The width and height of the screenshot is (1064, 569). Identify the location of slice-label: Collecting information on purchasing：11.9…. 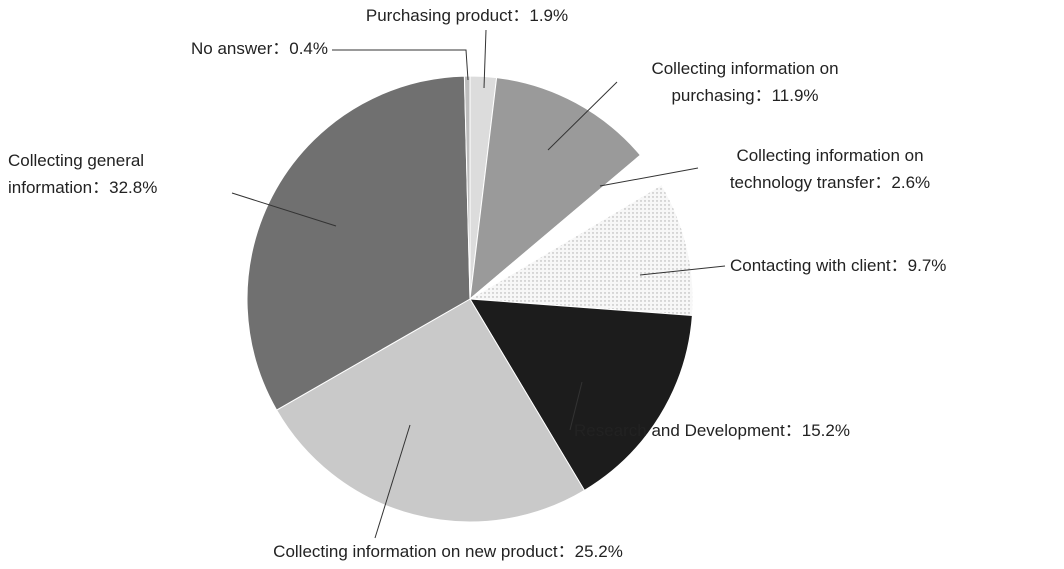
(744, 82).